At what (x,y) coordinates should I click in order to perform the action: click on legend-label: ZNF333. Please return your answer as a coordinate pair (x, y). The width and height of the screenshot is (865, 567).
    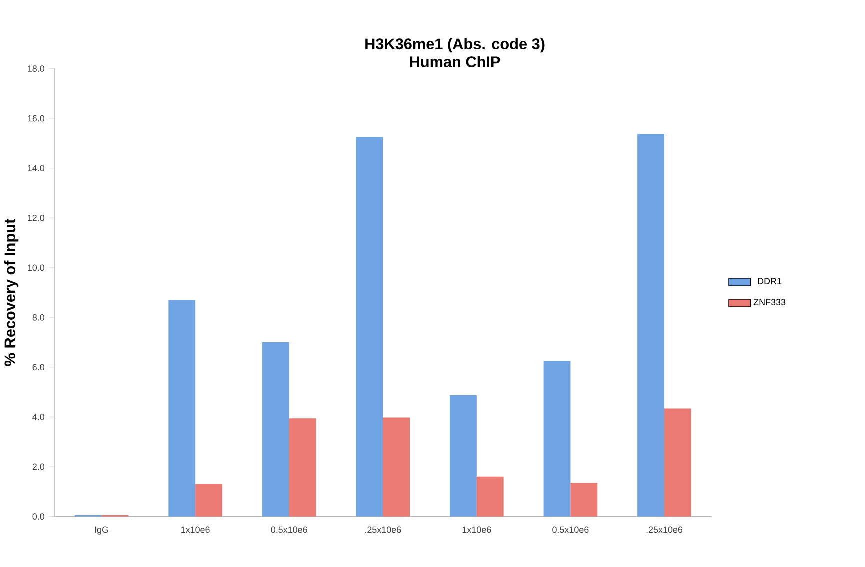
    Looking at the image, I should click on (770, 302).